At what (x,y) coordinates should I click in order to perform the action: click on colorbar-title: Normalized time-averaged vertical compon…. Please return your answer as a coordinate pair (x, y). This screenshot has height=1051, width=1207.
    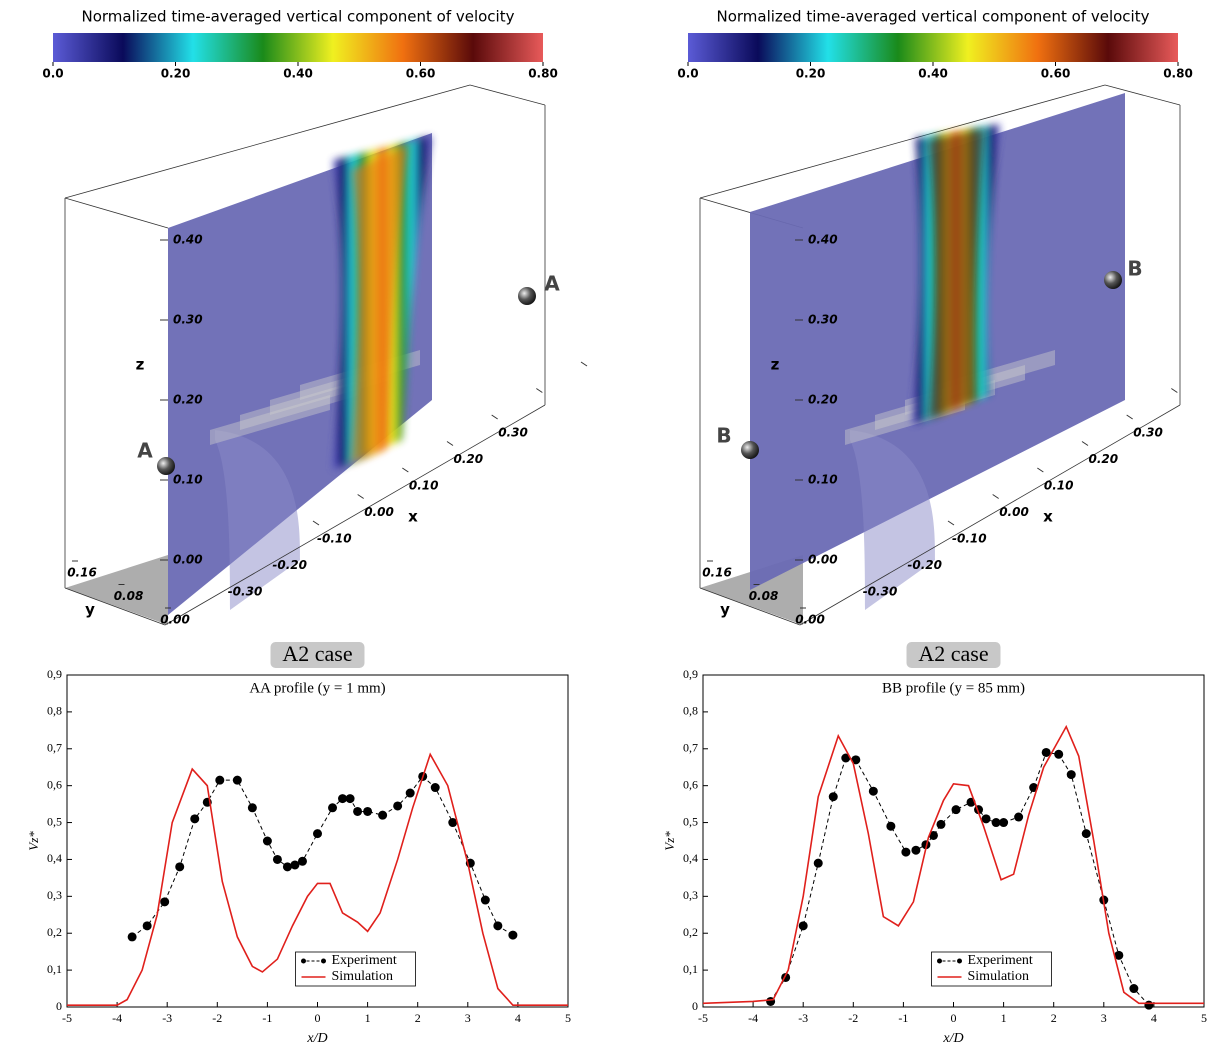
    Looking at the image, I should click on (297, 17).